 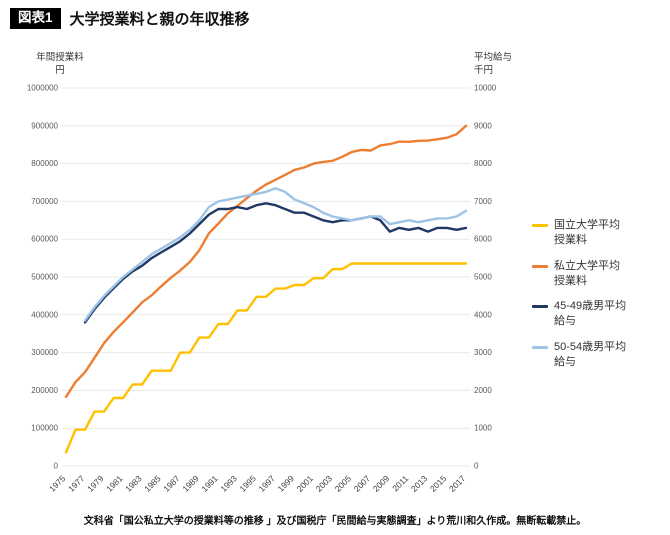 I want to click on svg-text: 8000, so click(x=483, y=163).